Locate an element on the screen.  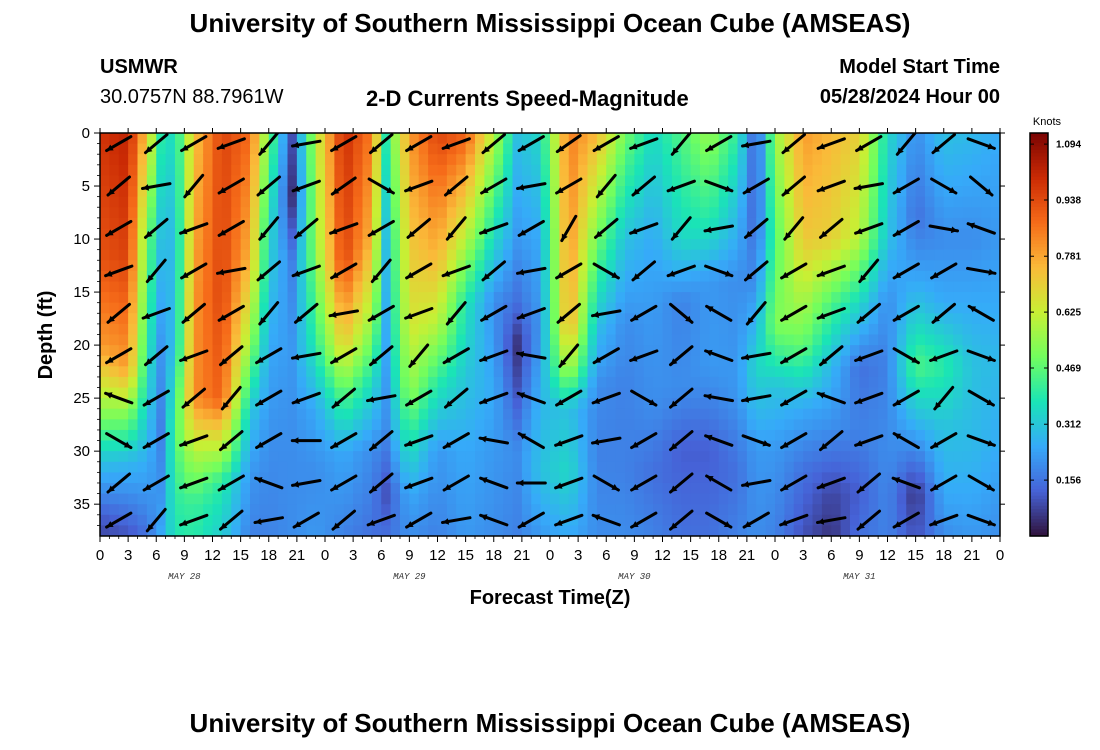
colorbar-frame is located at coordinates (1039, 334).